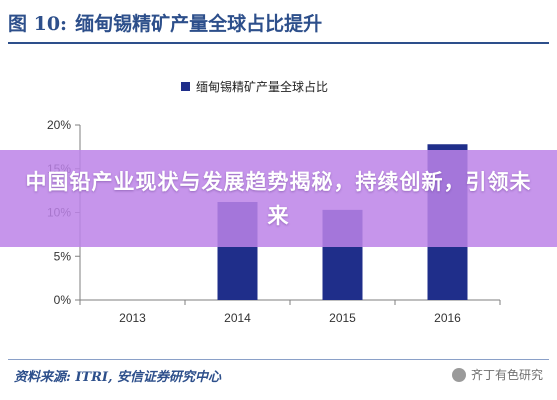 The height and width of the screenshot is (400, 557). Describe the element at coordinates (132, 318) in the screenshot. I see `x-tick-label: 2013` at that location.